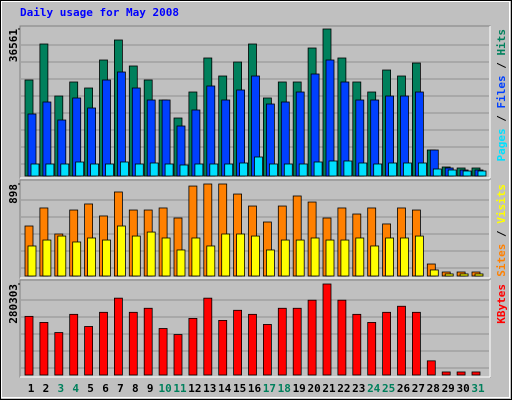 This screenshot has height=400, width=512. Describe the element at coordinates (501, 144) in the screenshot. I see `legend-entry: Pages` at that location.